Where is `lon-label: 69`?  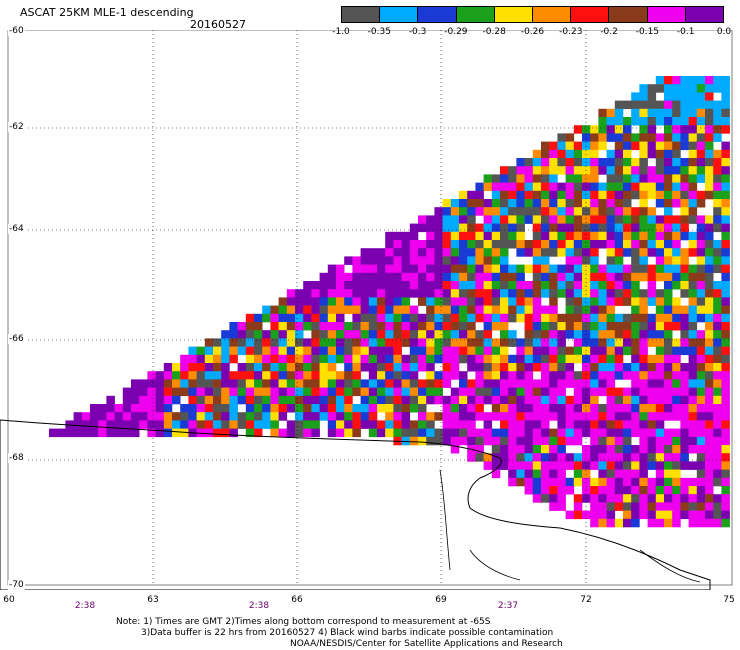
lon-label: 69 is located at coordinates (441, 600).